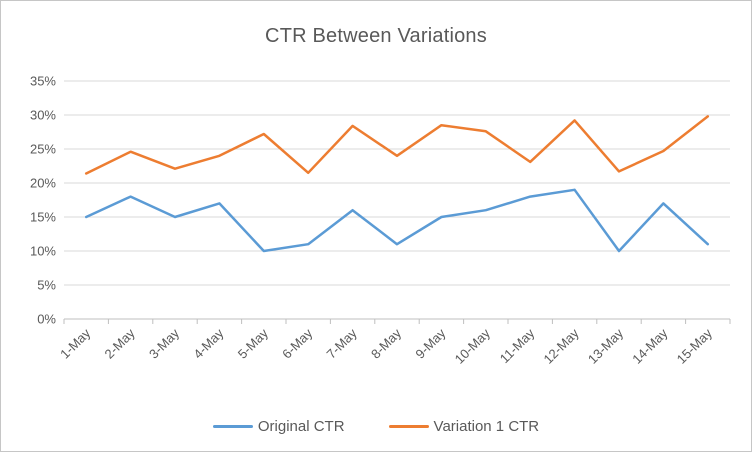  What do you see at coordinates (43, 217) in the screenshot?
I see `y-axis-label: 15%` at bounding box center [43, 217].